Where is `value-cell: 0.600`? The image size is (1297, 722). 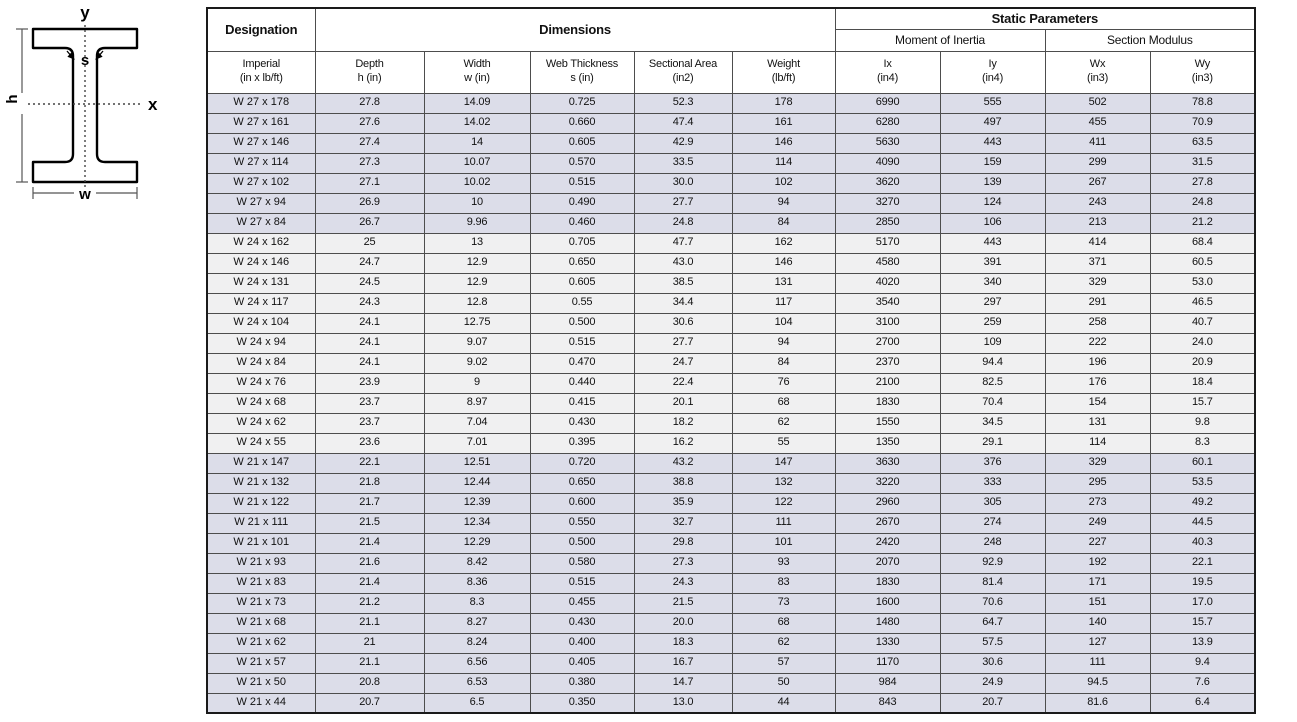
value-cell: 0.600 is located at coordinates (582, 503).